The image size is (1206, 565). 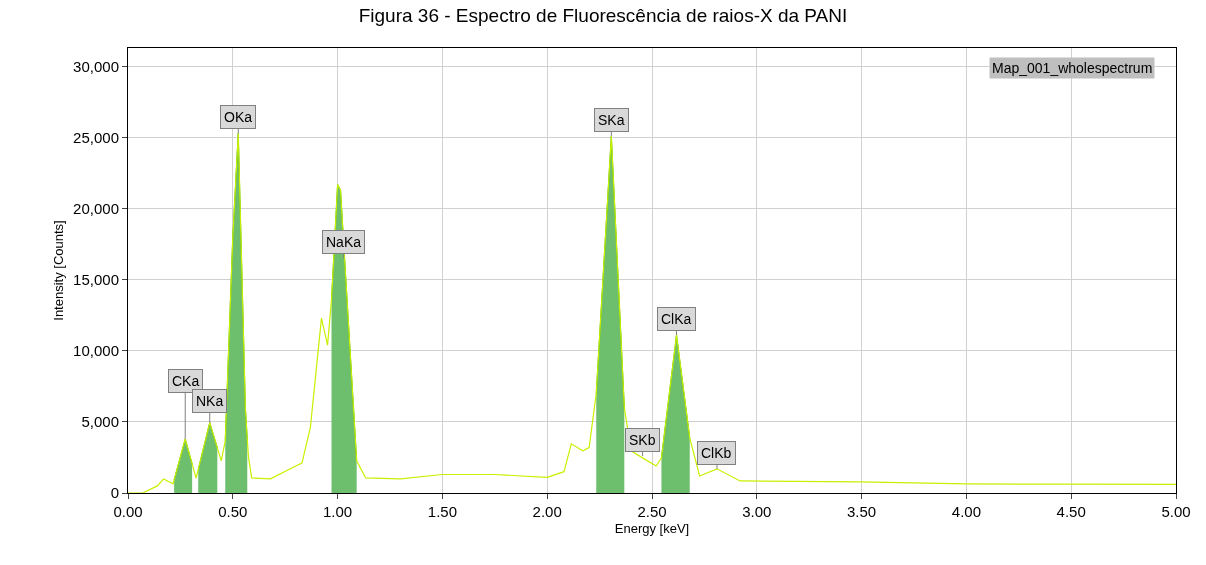 I want to click on x-tick-label: 1.00, so click(x=338, y=511).